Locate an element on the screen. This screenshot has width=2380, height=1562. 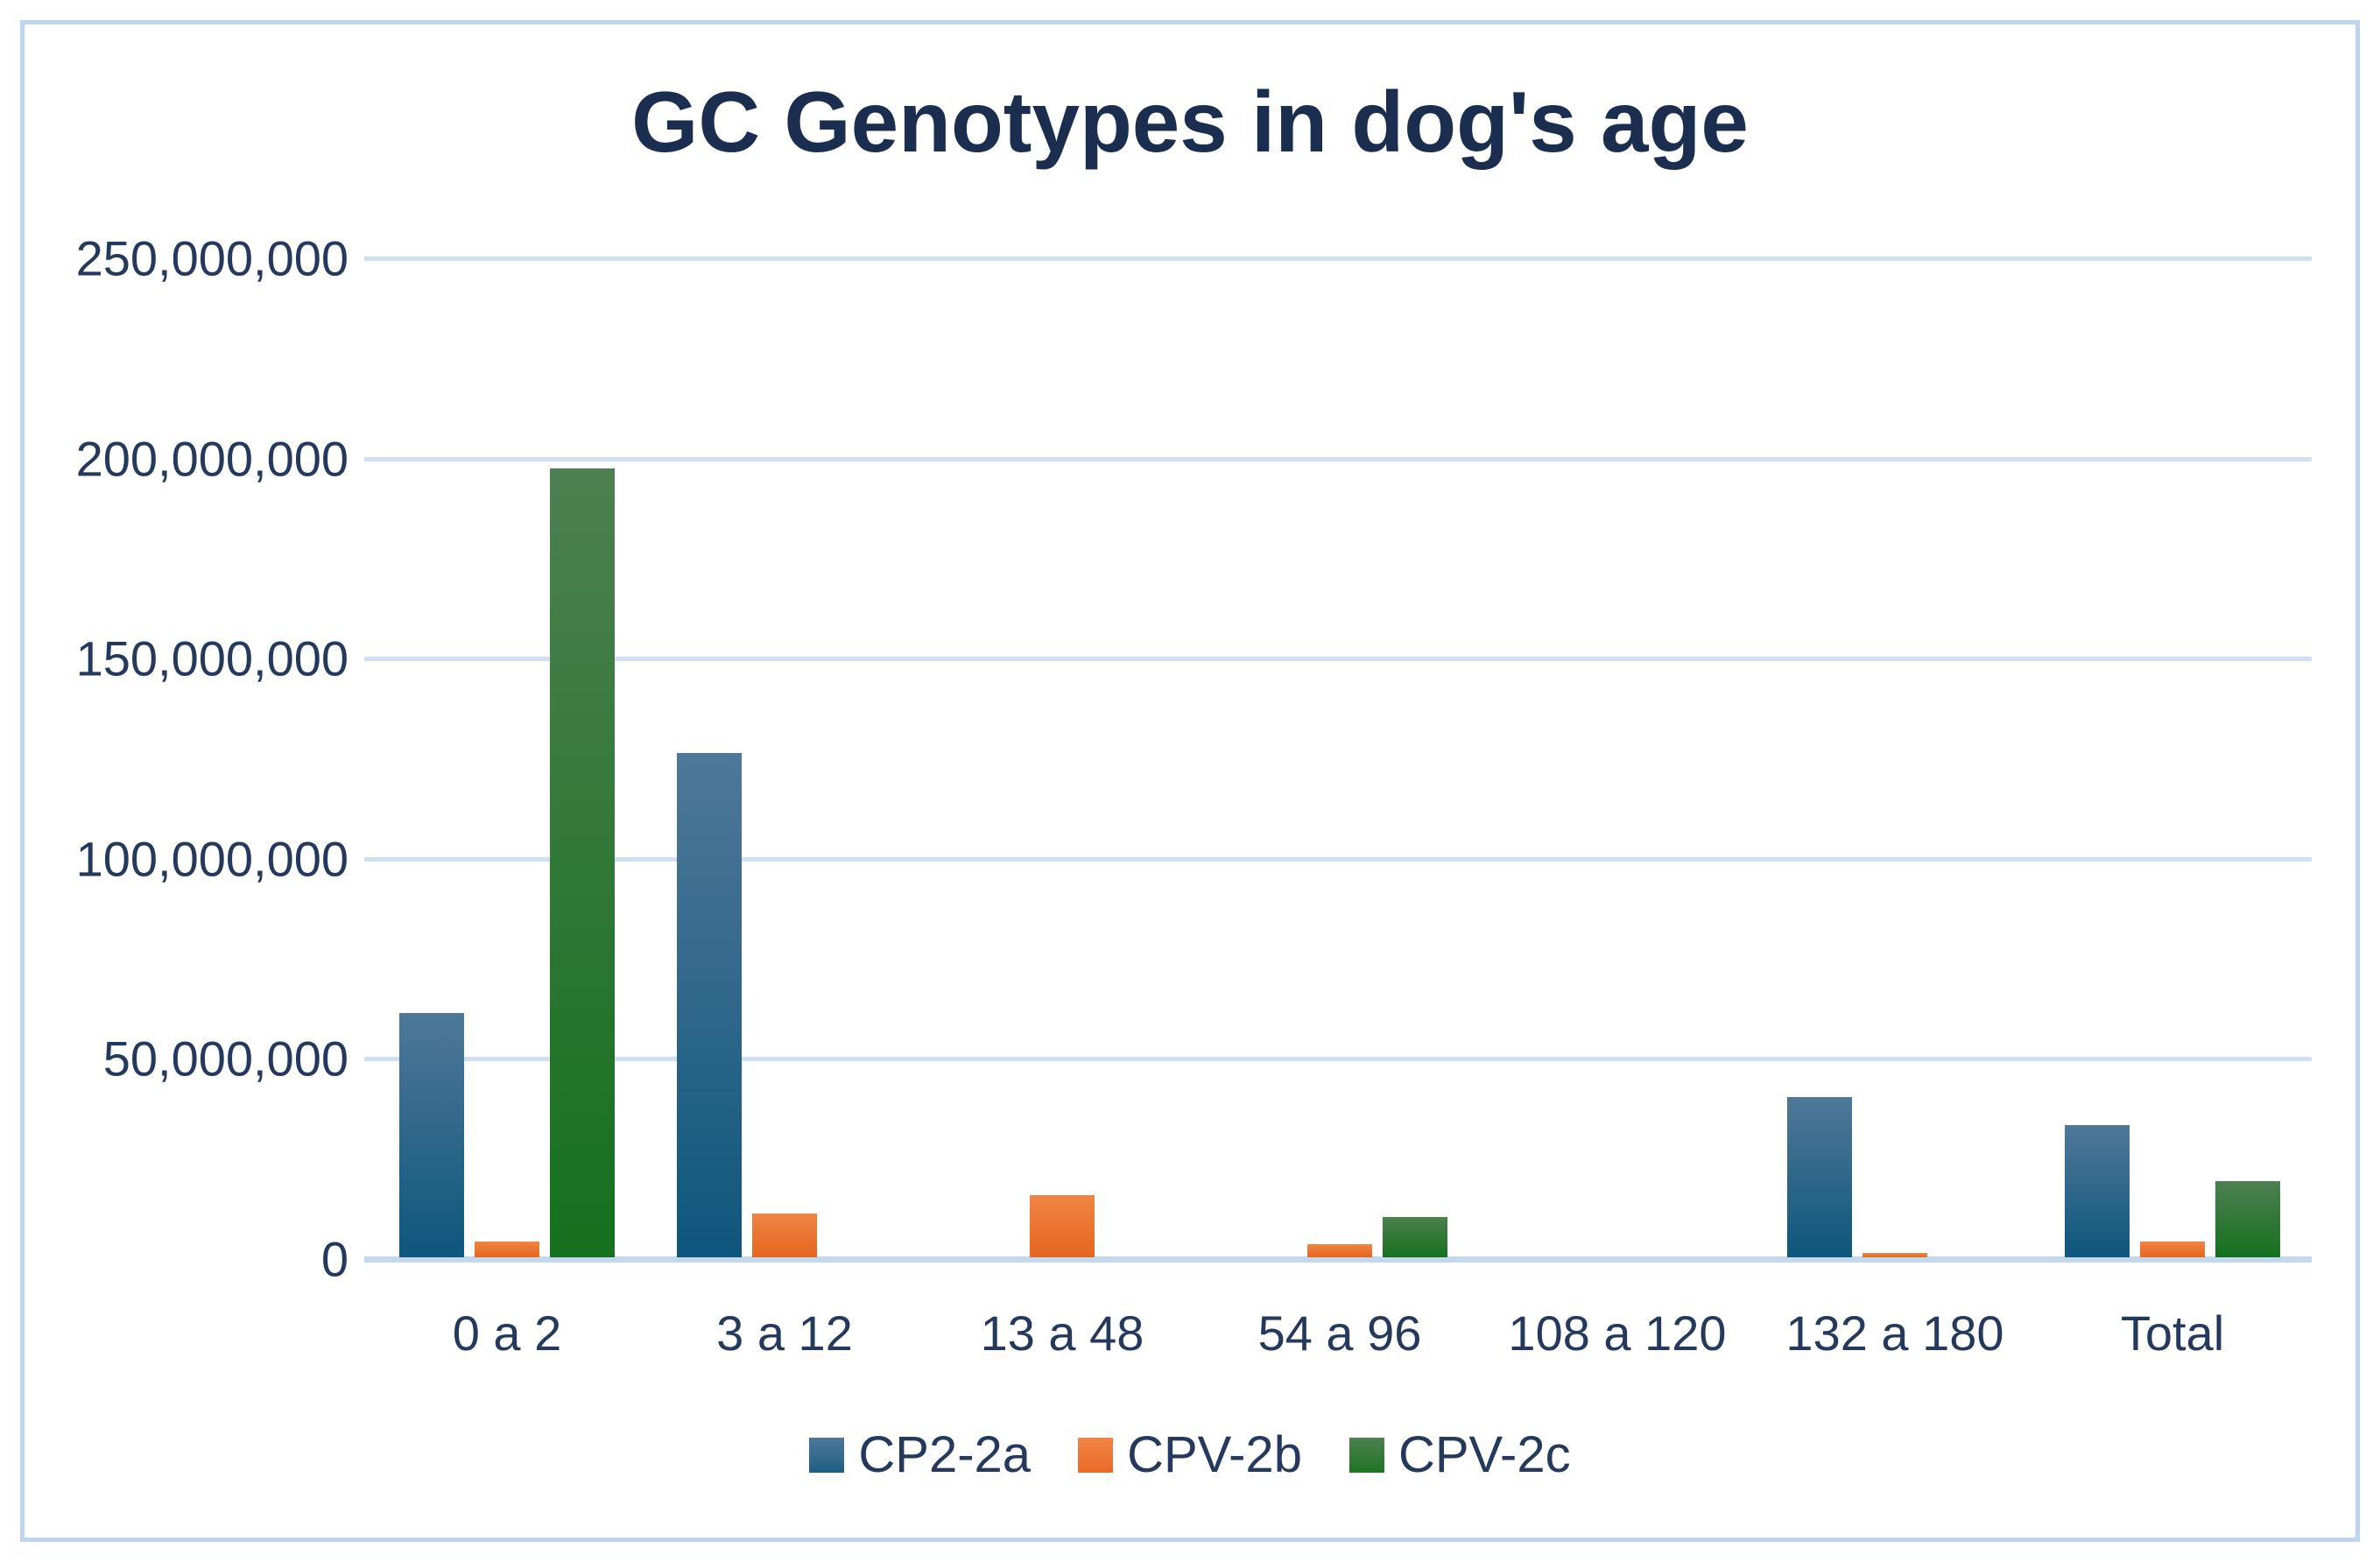
x-axis-category-label-0-a-2: 0 a 2 is located at coordinates (507, 1333).